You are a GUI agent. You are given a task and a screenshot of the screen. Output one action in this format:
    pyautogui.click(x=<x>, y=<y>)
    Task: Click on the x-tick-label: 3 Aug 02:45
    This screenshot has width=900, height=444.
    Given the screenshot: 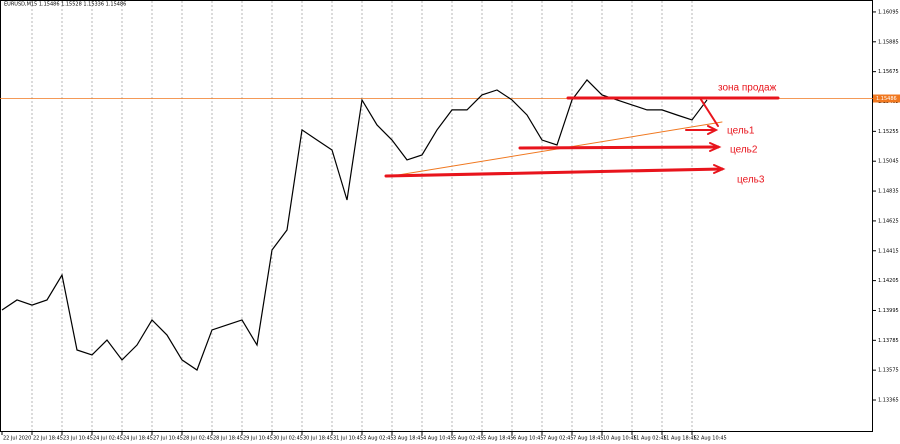 What is the action you would take?
    pyautogui.click(x=378, y=439)
    